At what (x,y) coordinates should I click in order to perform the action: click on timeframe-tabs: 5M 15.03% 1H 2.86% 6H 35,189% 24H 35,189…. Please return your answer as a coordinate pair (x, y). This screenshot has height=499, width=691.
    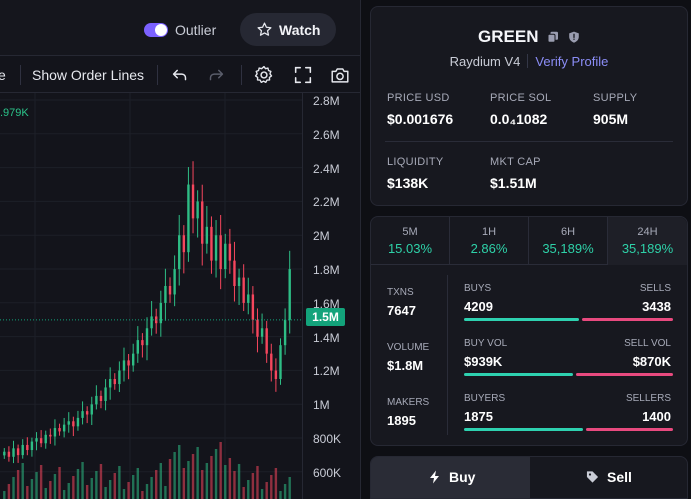
    Looking at the image, I should click on (529, 241).